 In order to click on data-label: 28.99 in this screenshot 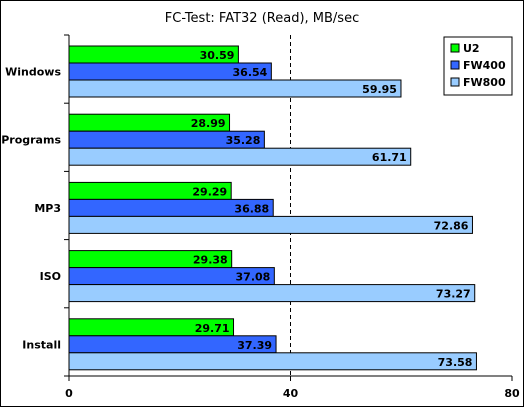, I will do `click(208, 123)`.